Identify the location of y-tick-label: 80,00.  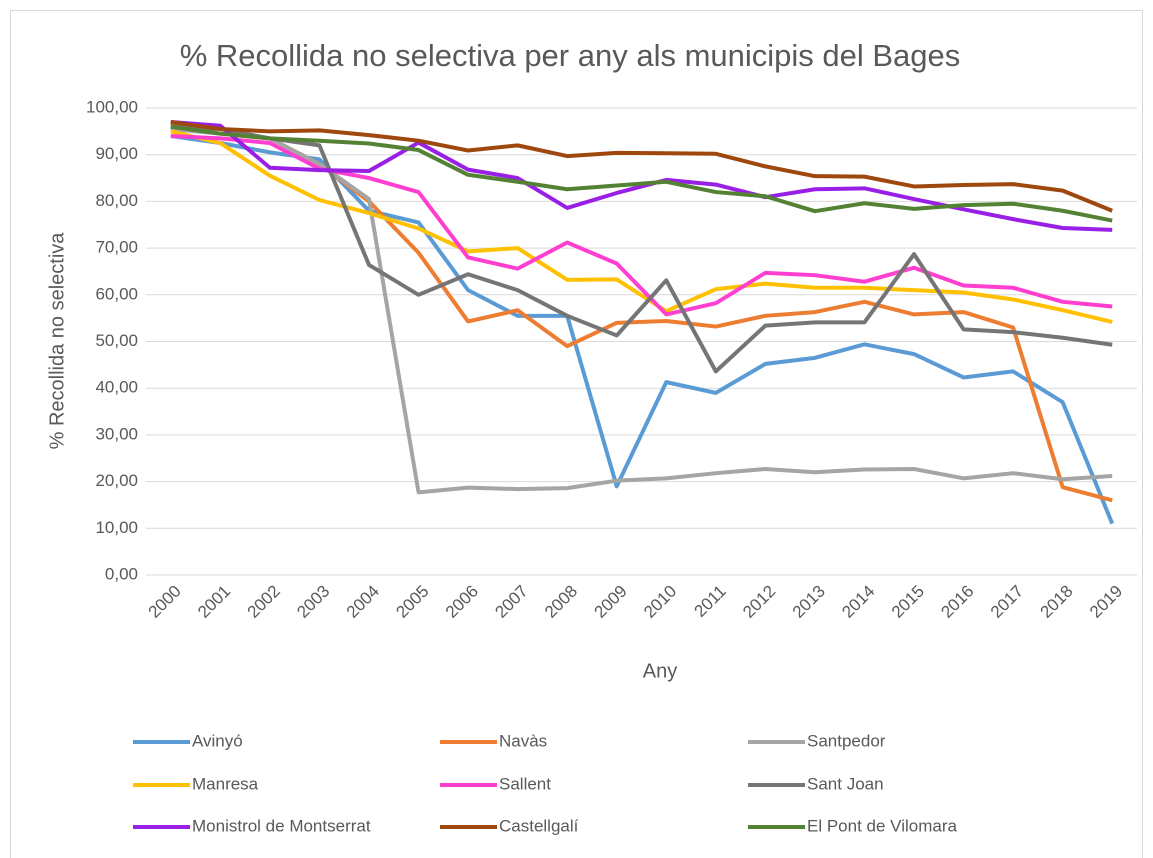
(116, 200).